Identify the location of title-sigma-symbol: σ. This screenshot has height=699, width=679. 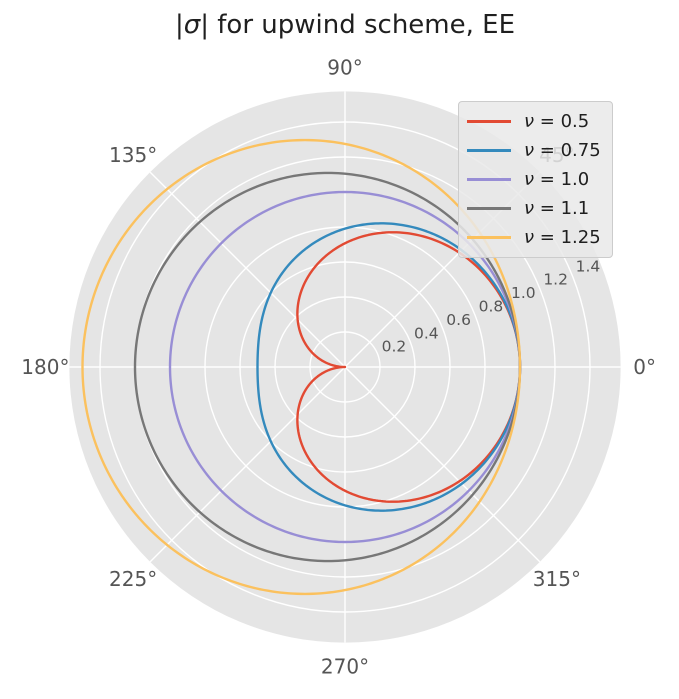
(192, 25).